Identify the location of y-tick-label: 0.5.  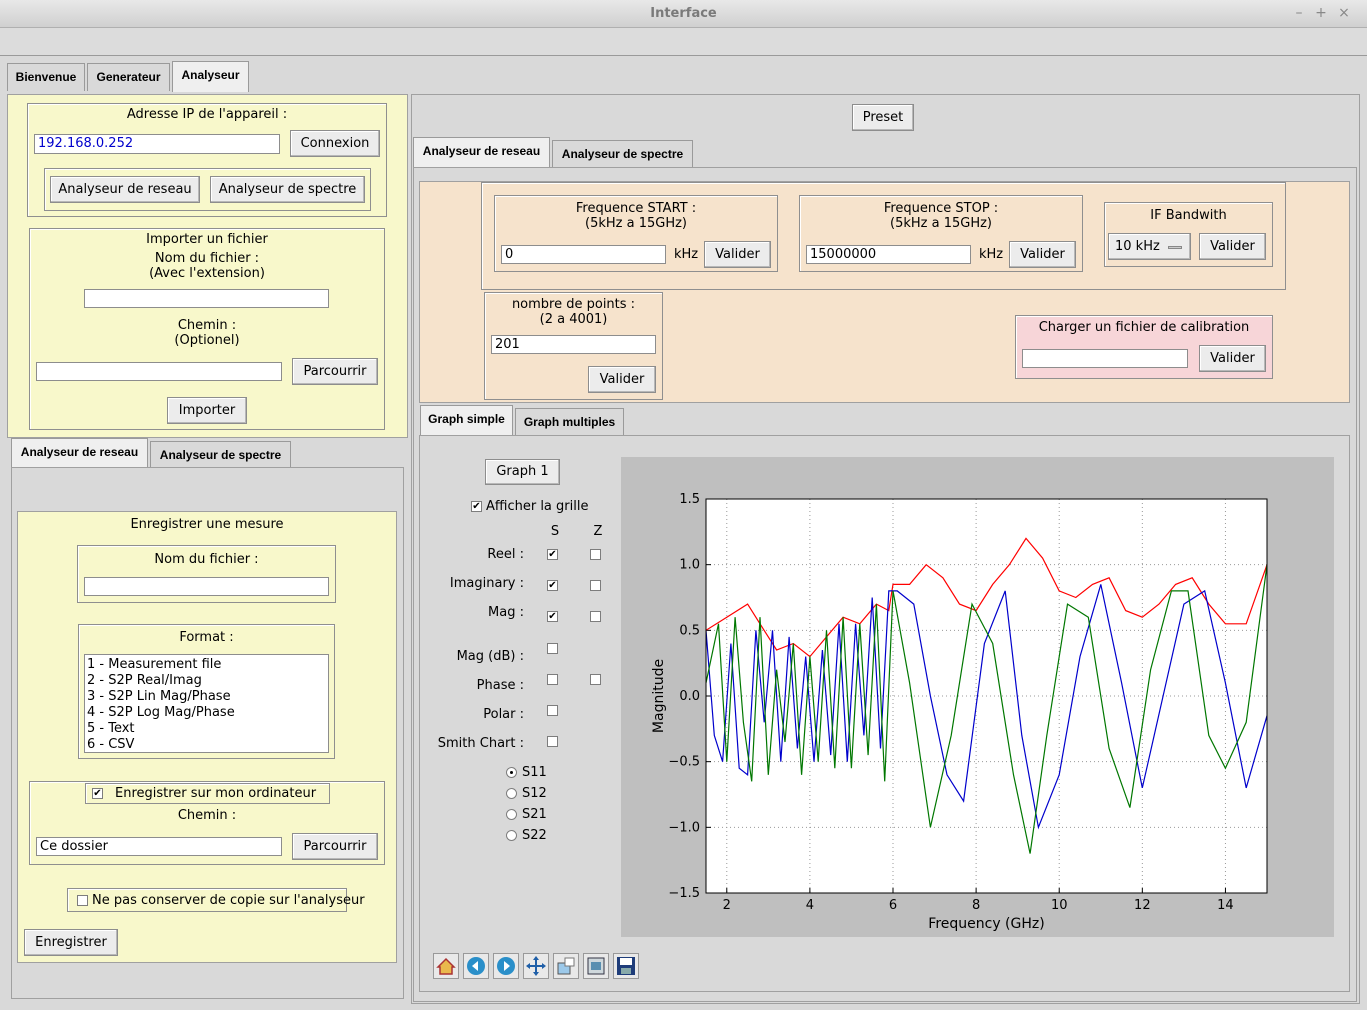
(689, 630).